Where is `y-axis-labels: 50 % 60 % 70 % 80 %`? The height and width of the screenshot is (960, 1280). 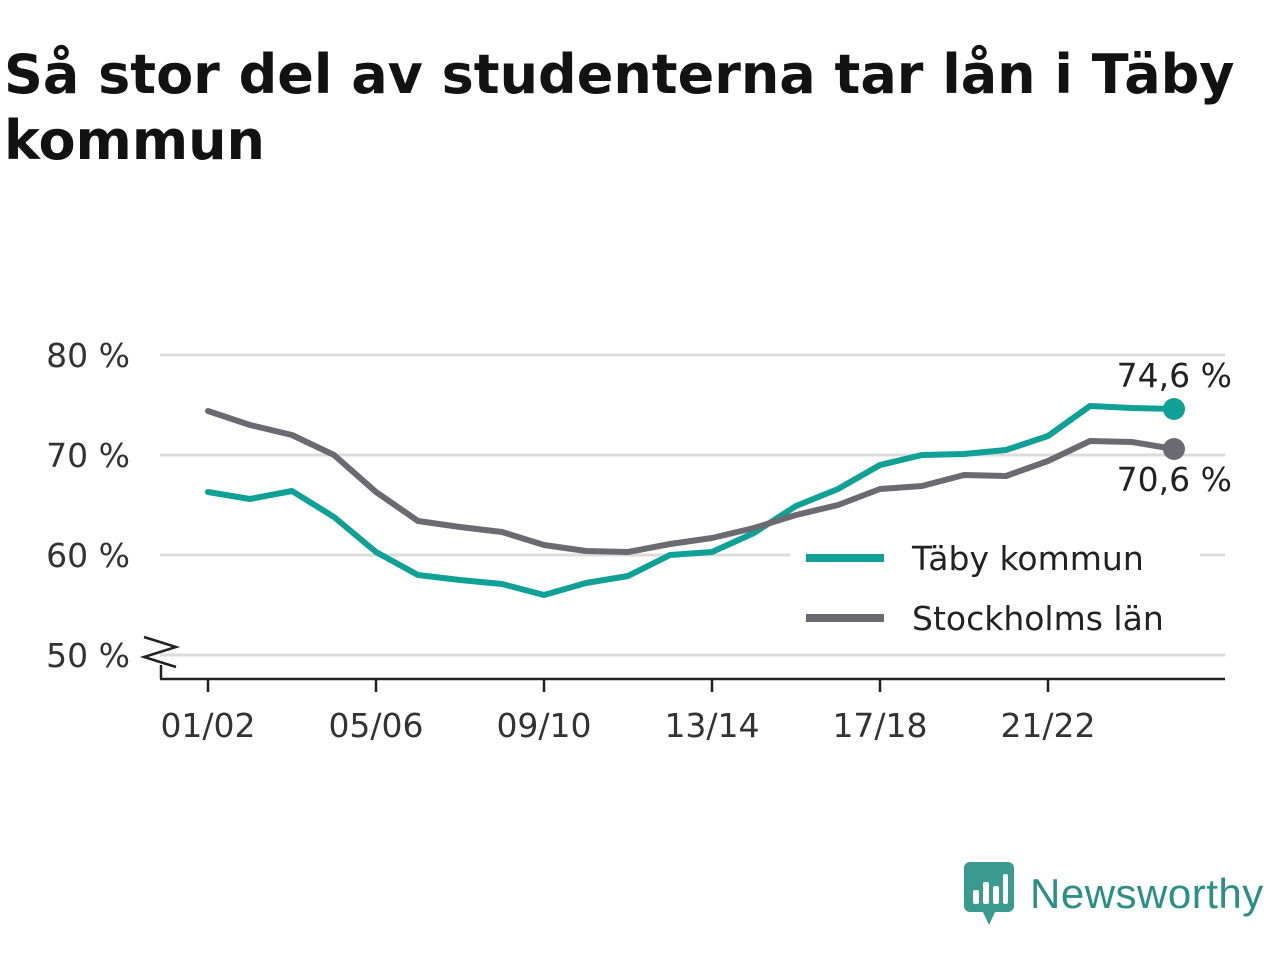
y-axis-labels: 50 % 60 % 70 % 80 % is located at coordinates (113, 505).